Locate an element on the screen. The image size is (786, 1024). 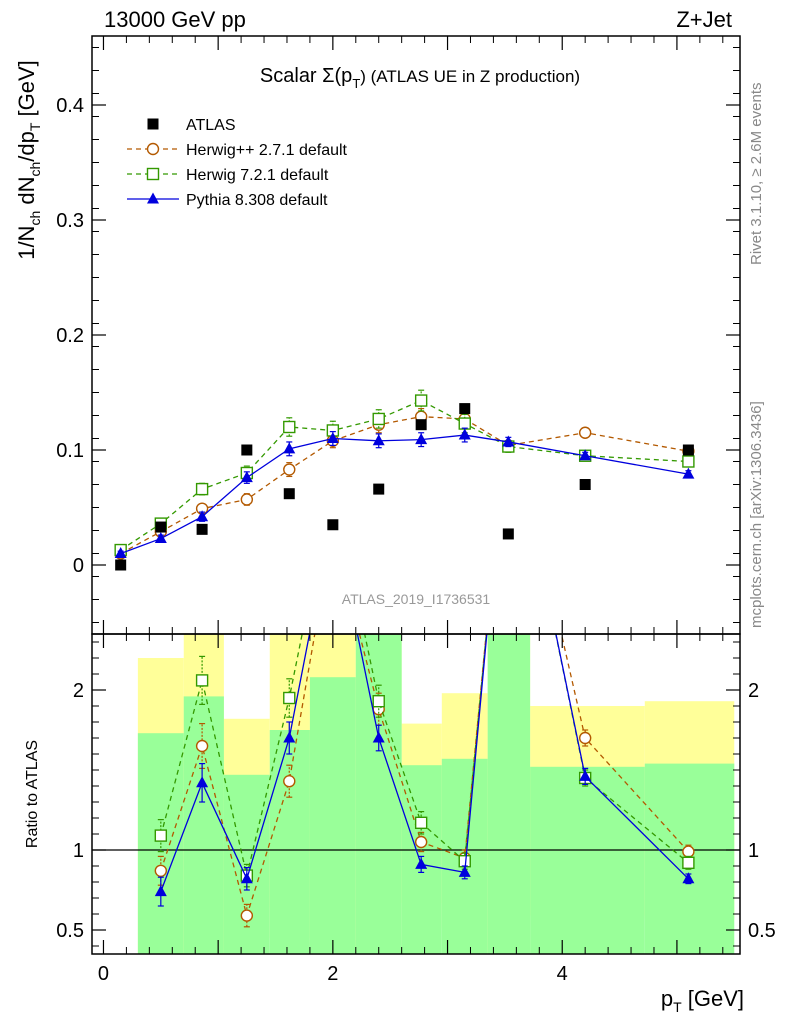
ylabel-sub: T is located at coordinates (35, 126).